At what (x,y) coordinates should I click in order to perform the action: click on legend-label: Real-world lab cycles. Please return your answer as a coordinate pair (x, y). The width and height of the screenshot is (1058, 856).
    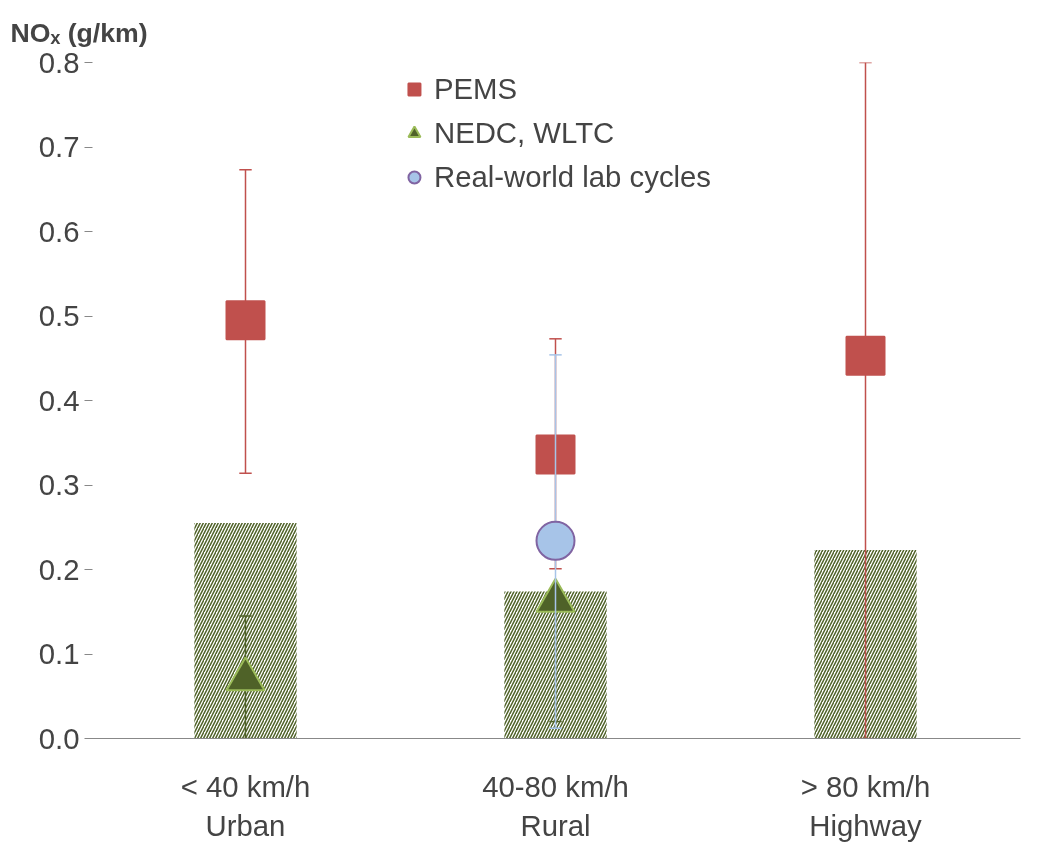
    Looking at the image, I should click on (572, 177).